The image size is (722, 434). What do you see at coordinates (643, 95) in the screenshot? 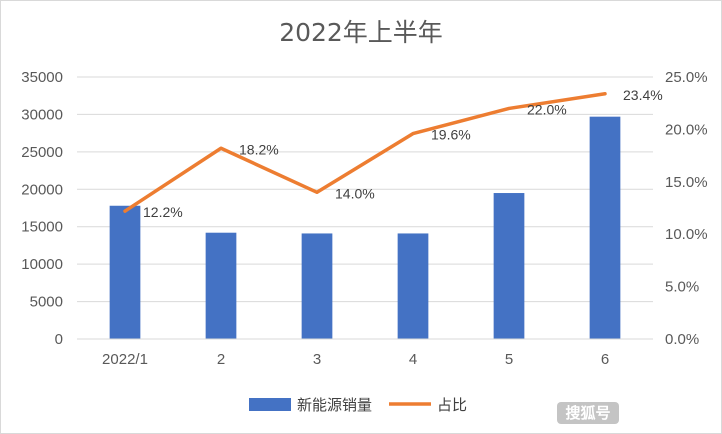
I see `data-label: 23.4%` at bounding box center [643, 95].